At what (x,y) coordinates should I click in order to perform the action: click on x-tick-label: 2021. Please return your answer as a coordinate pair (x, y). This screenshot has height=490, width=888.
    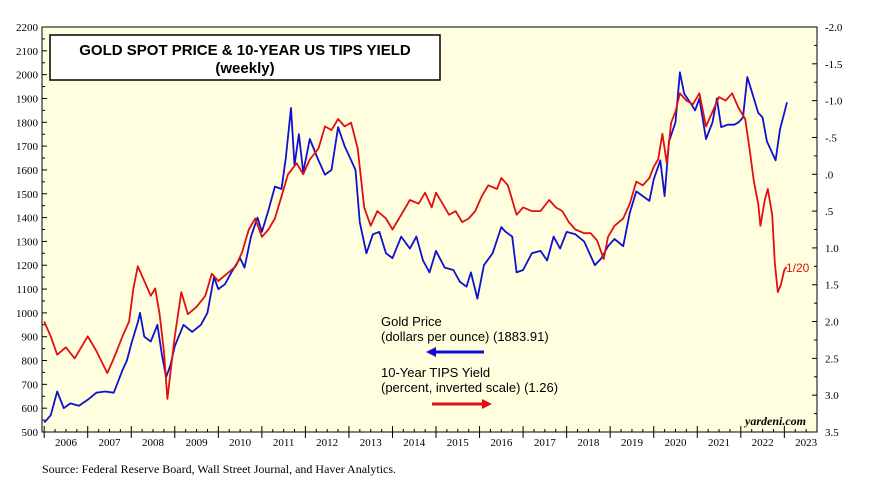
    Looking at the image, I should click on (719, 443).